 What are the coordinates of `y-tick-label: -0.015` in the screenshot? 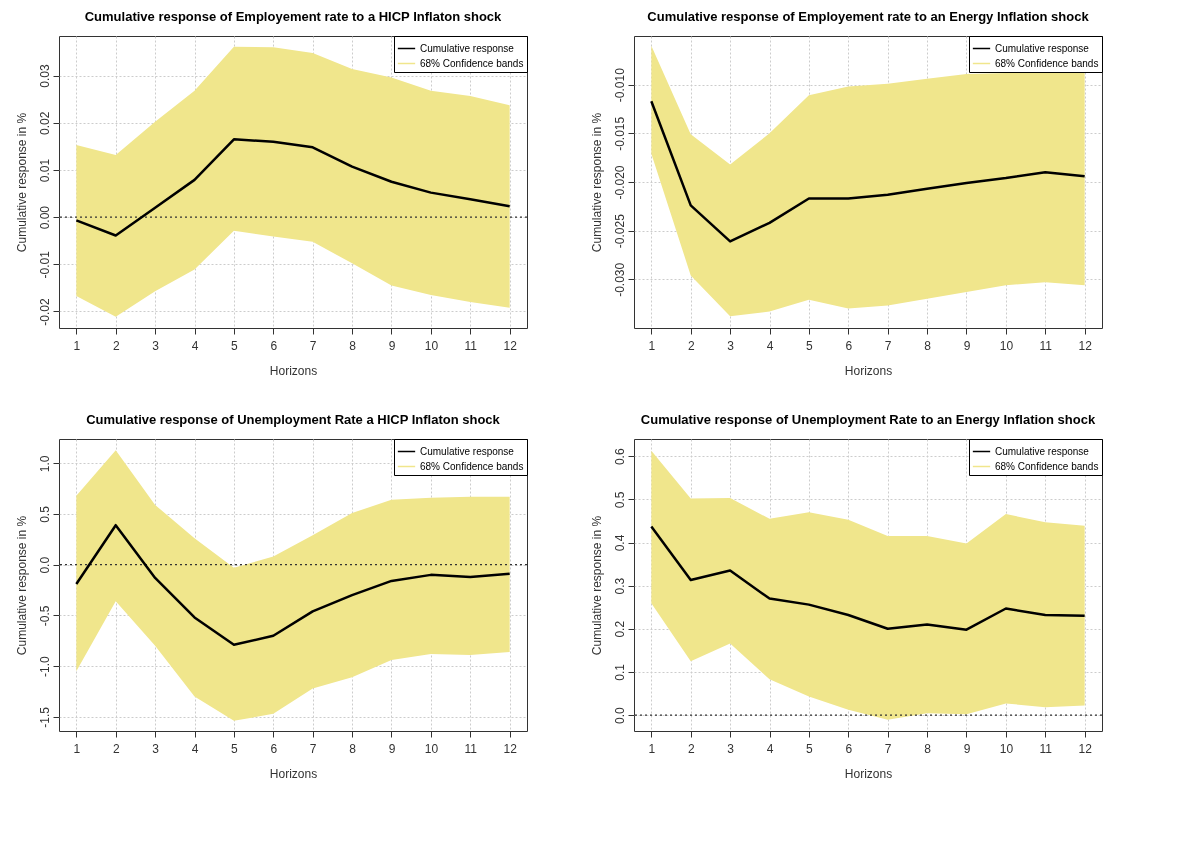 It's located at (619, 133).